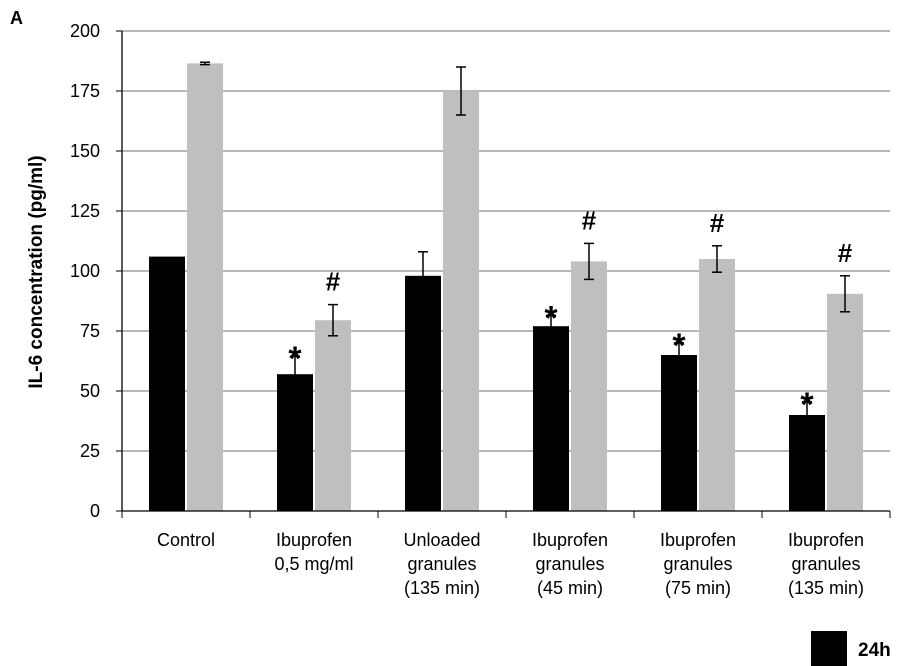 This screenshot has width=904, height=666. I want to click on bar-s0-c4, so click(679, 433).